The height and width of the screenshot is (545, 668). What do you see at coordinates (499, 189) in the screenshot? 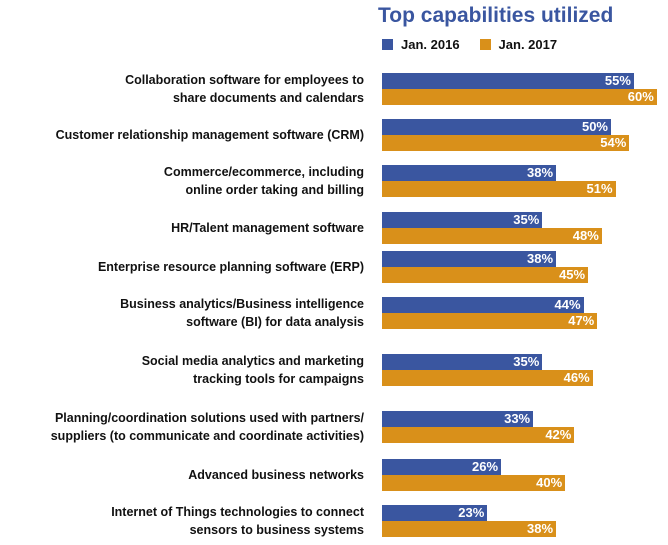
I see `bar-2017: 51%` at bounding box center [499, 189].